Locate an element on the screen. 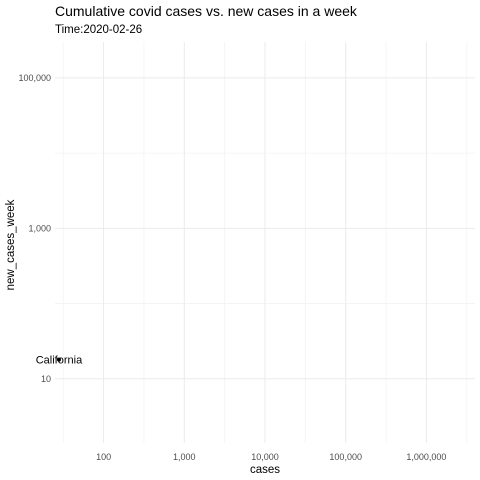 This screenshot has width=480, height=480. x-axis-ticks: 100 1,000 10,000 100,000 1,000,000 is located at coordinates (271, 457).